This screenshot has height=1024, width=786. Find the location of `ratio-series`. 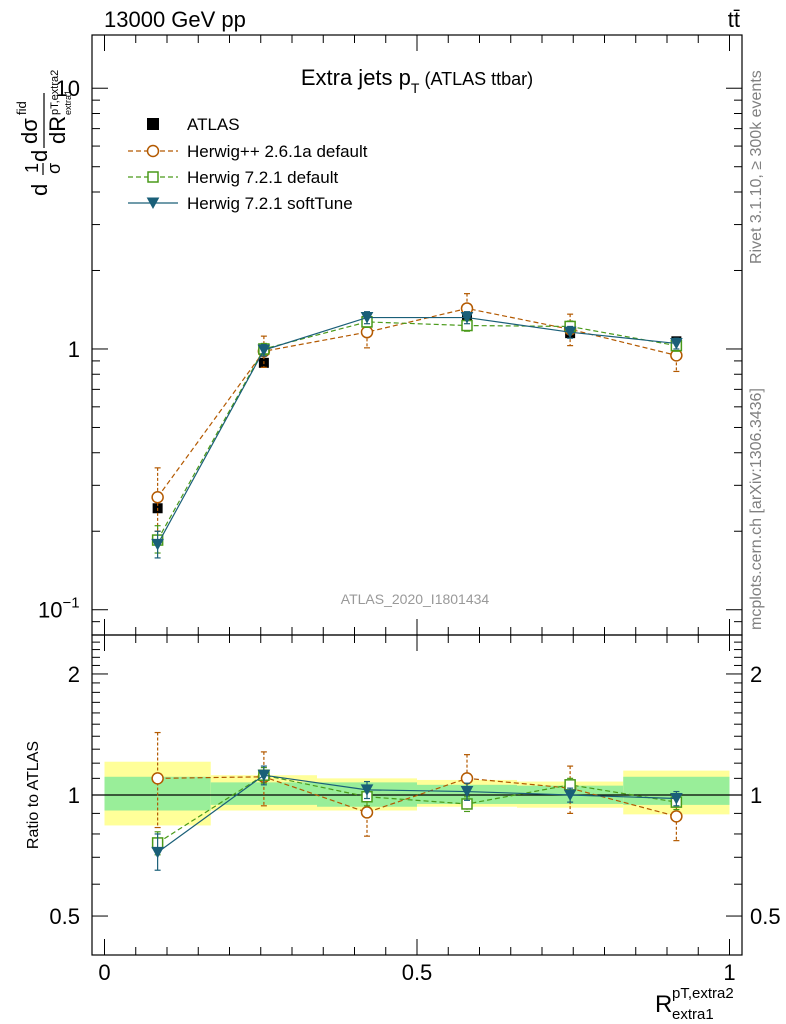

ratio-series is located at coordinates (417, 801).